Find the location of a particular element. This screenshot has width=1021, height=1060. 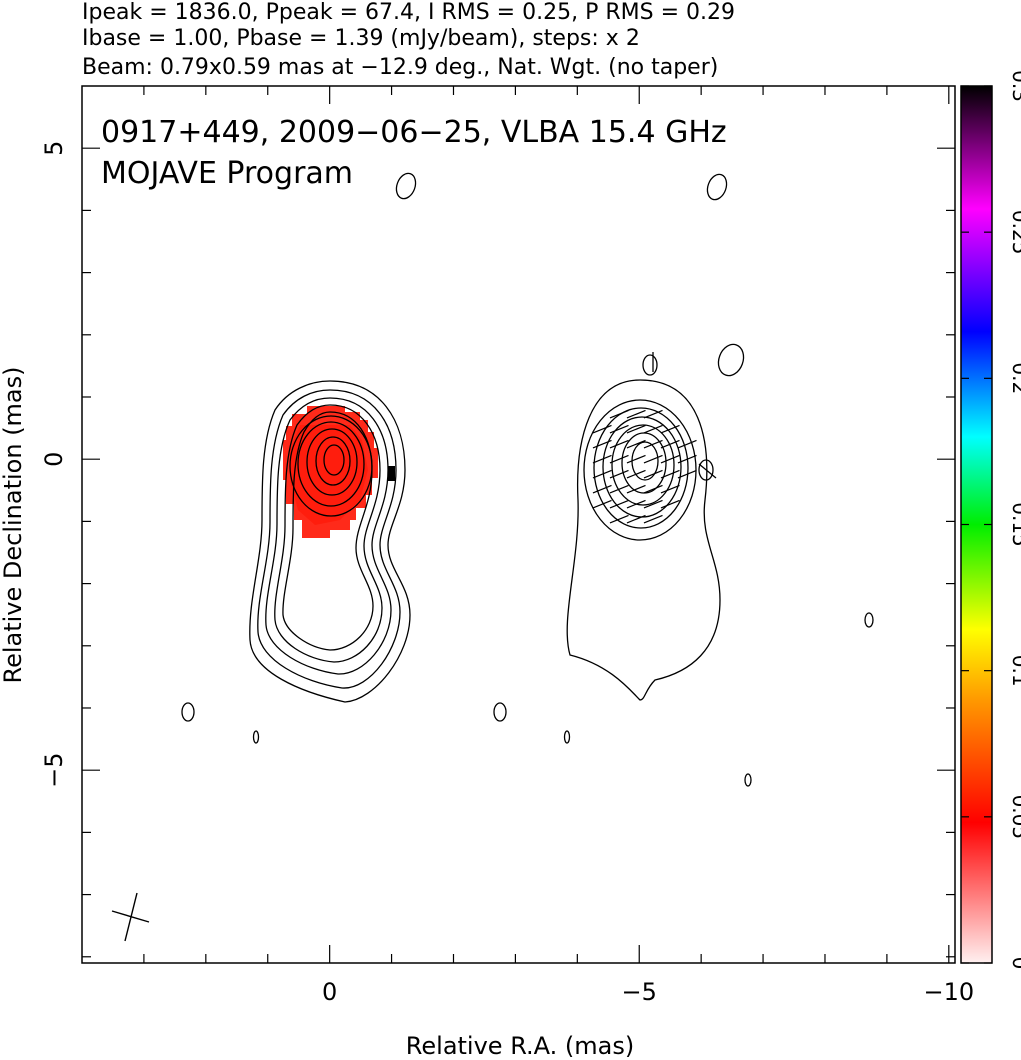

colorbar-tick-label: 0.05 is located at coordinates (1014, 817).